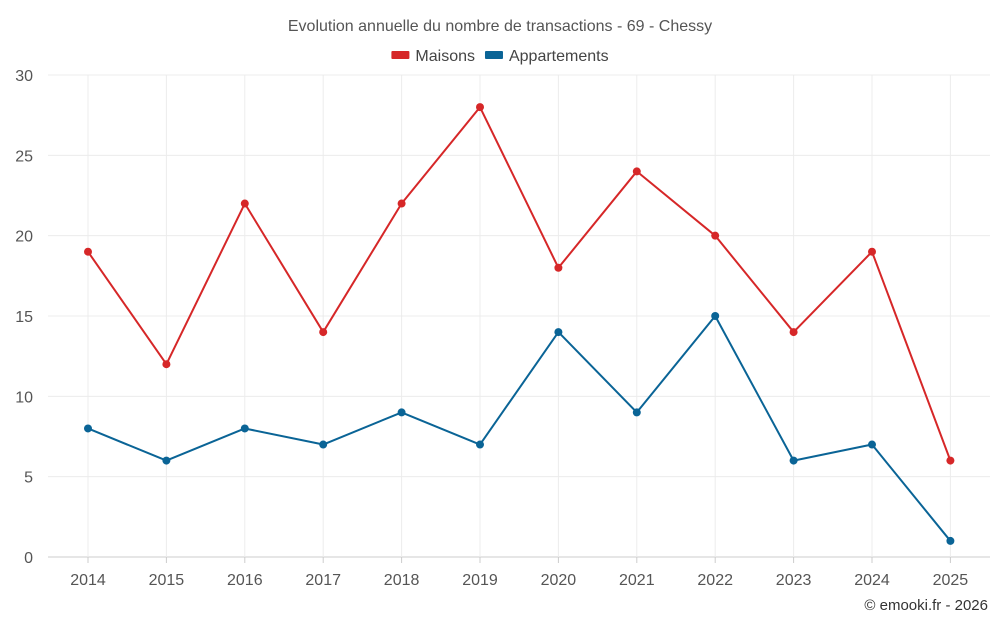 This screenshot has height=625, width=1000. What do you see at coordinates (872, 580) in the screenshot?
I see `x-tick-label: 2024` at bounding box center [872, 580].